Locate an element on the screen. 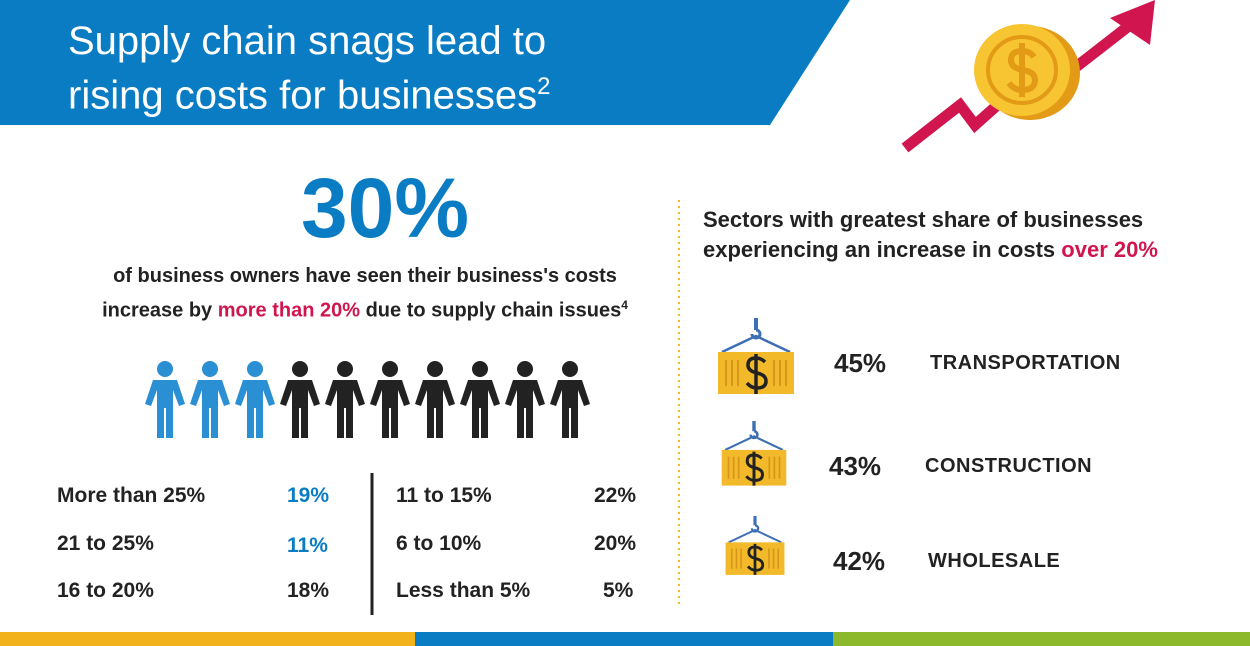 This screenshot has height=646, width=1250. sector-label: WHOLESALE is located at coordinates (994, 561).